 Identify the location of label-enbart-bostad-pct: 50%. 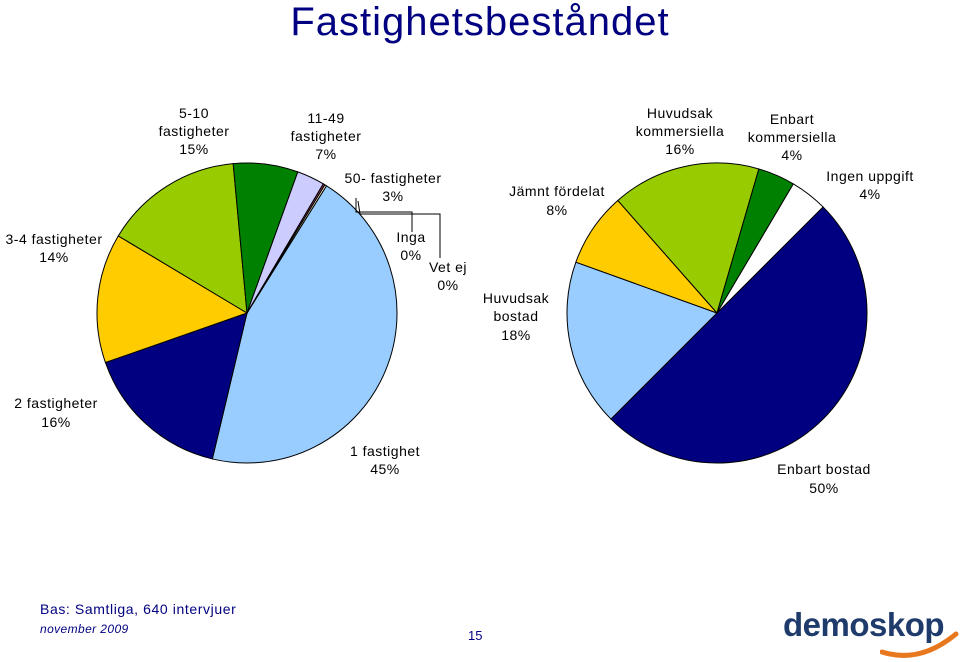
(824, 488).